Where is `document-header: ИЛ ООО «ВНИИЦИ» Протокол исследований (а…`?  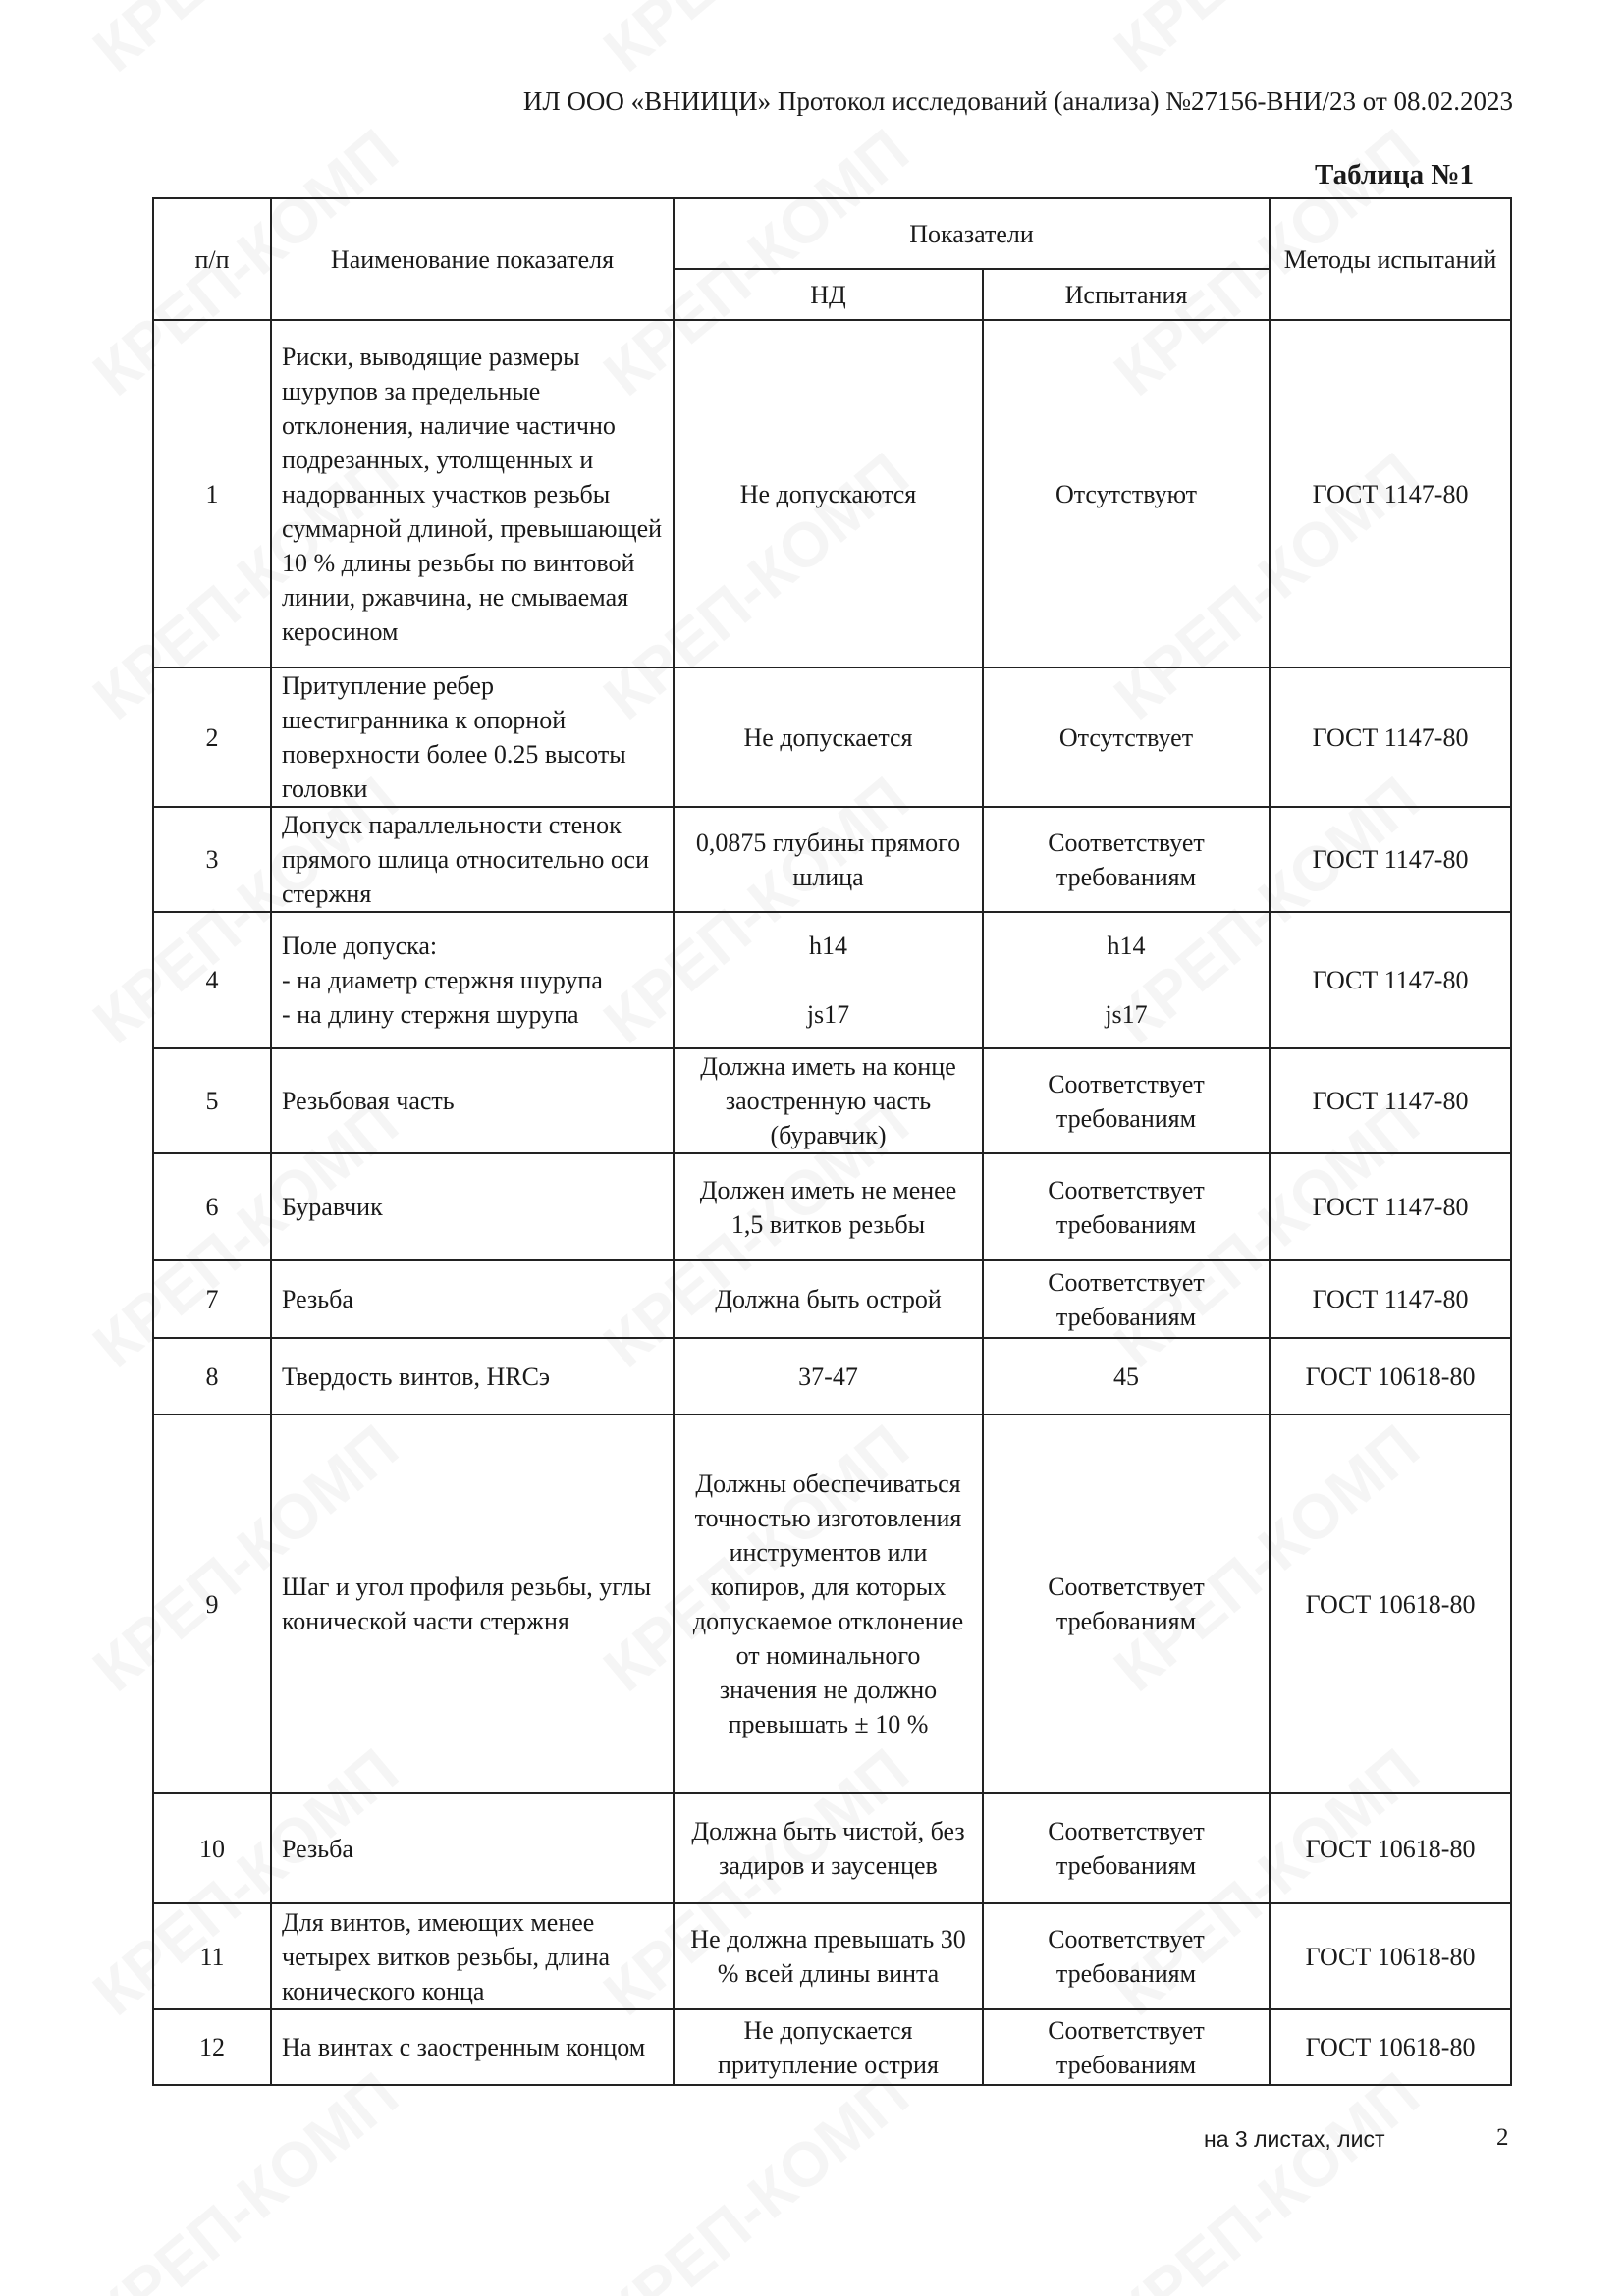 document-header: ИЛ ООО «ВНИИЦИ» Протокол исследований (а… is located at coordinates (1017, 101).